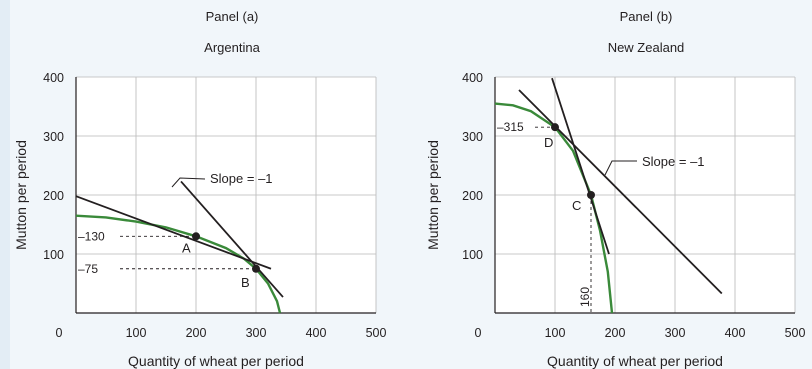 The width and height of the screenshot is (812, 369). I want to click on point-label: A, so click(186, 247).